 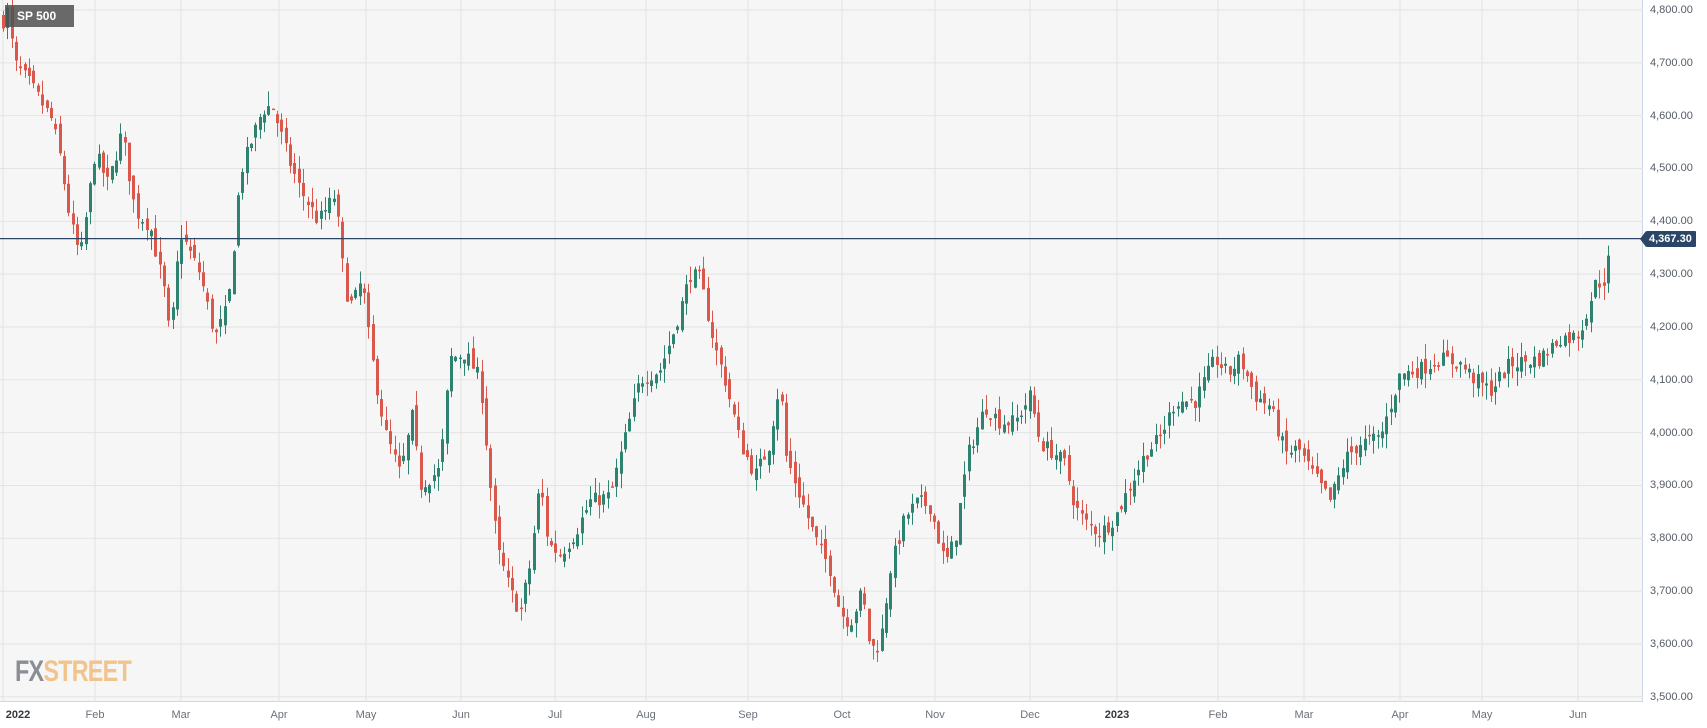 I want to click on y-tick-label: 4,400.00, so click(x=1671, y=221).